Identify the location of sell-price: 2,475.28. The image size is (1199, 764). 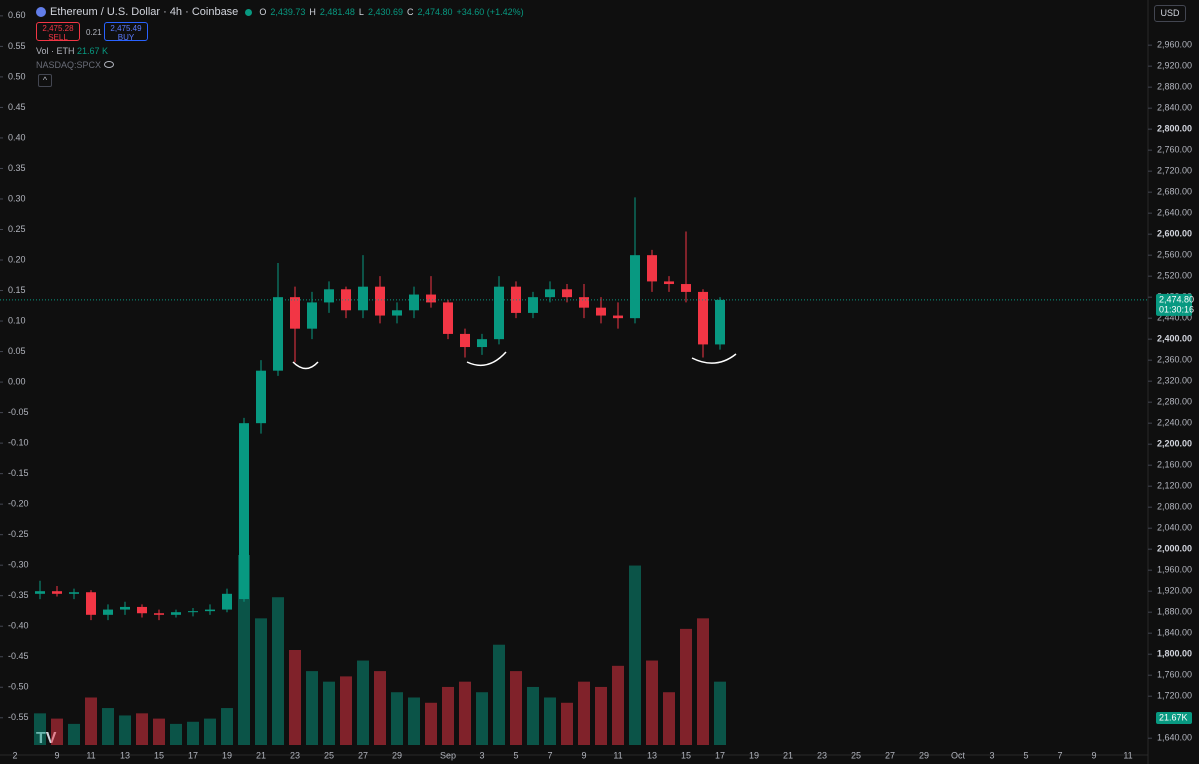
(58, 28).